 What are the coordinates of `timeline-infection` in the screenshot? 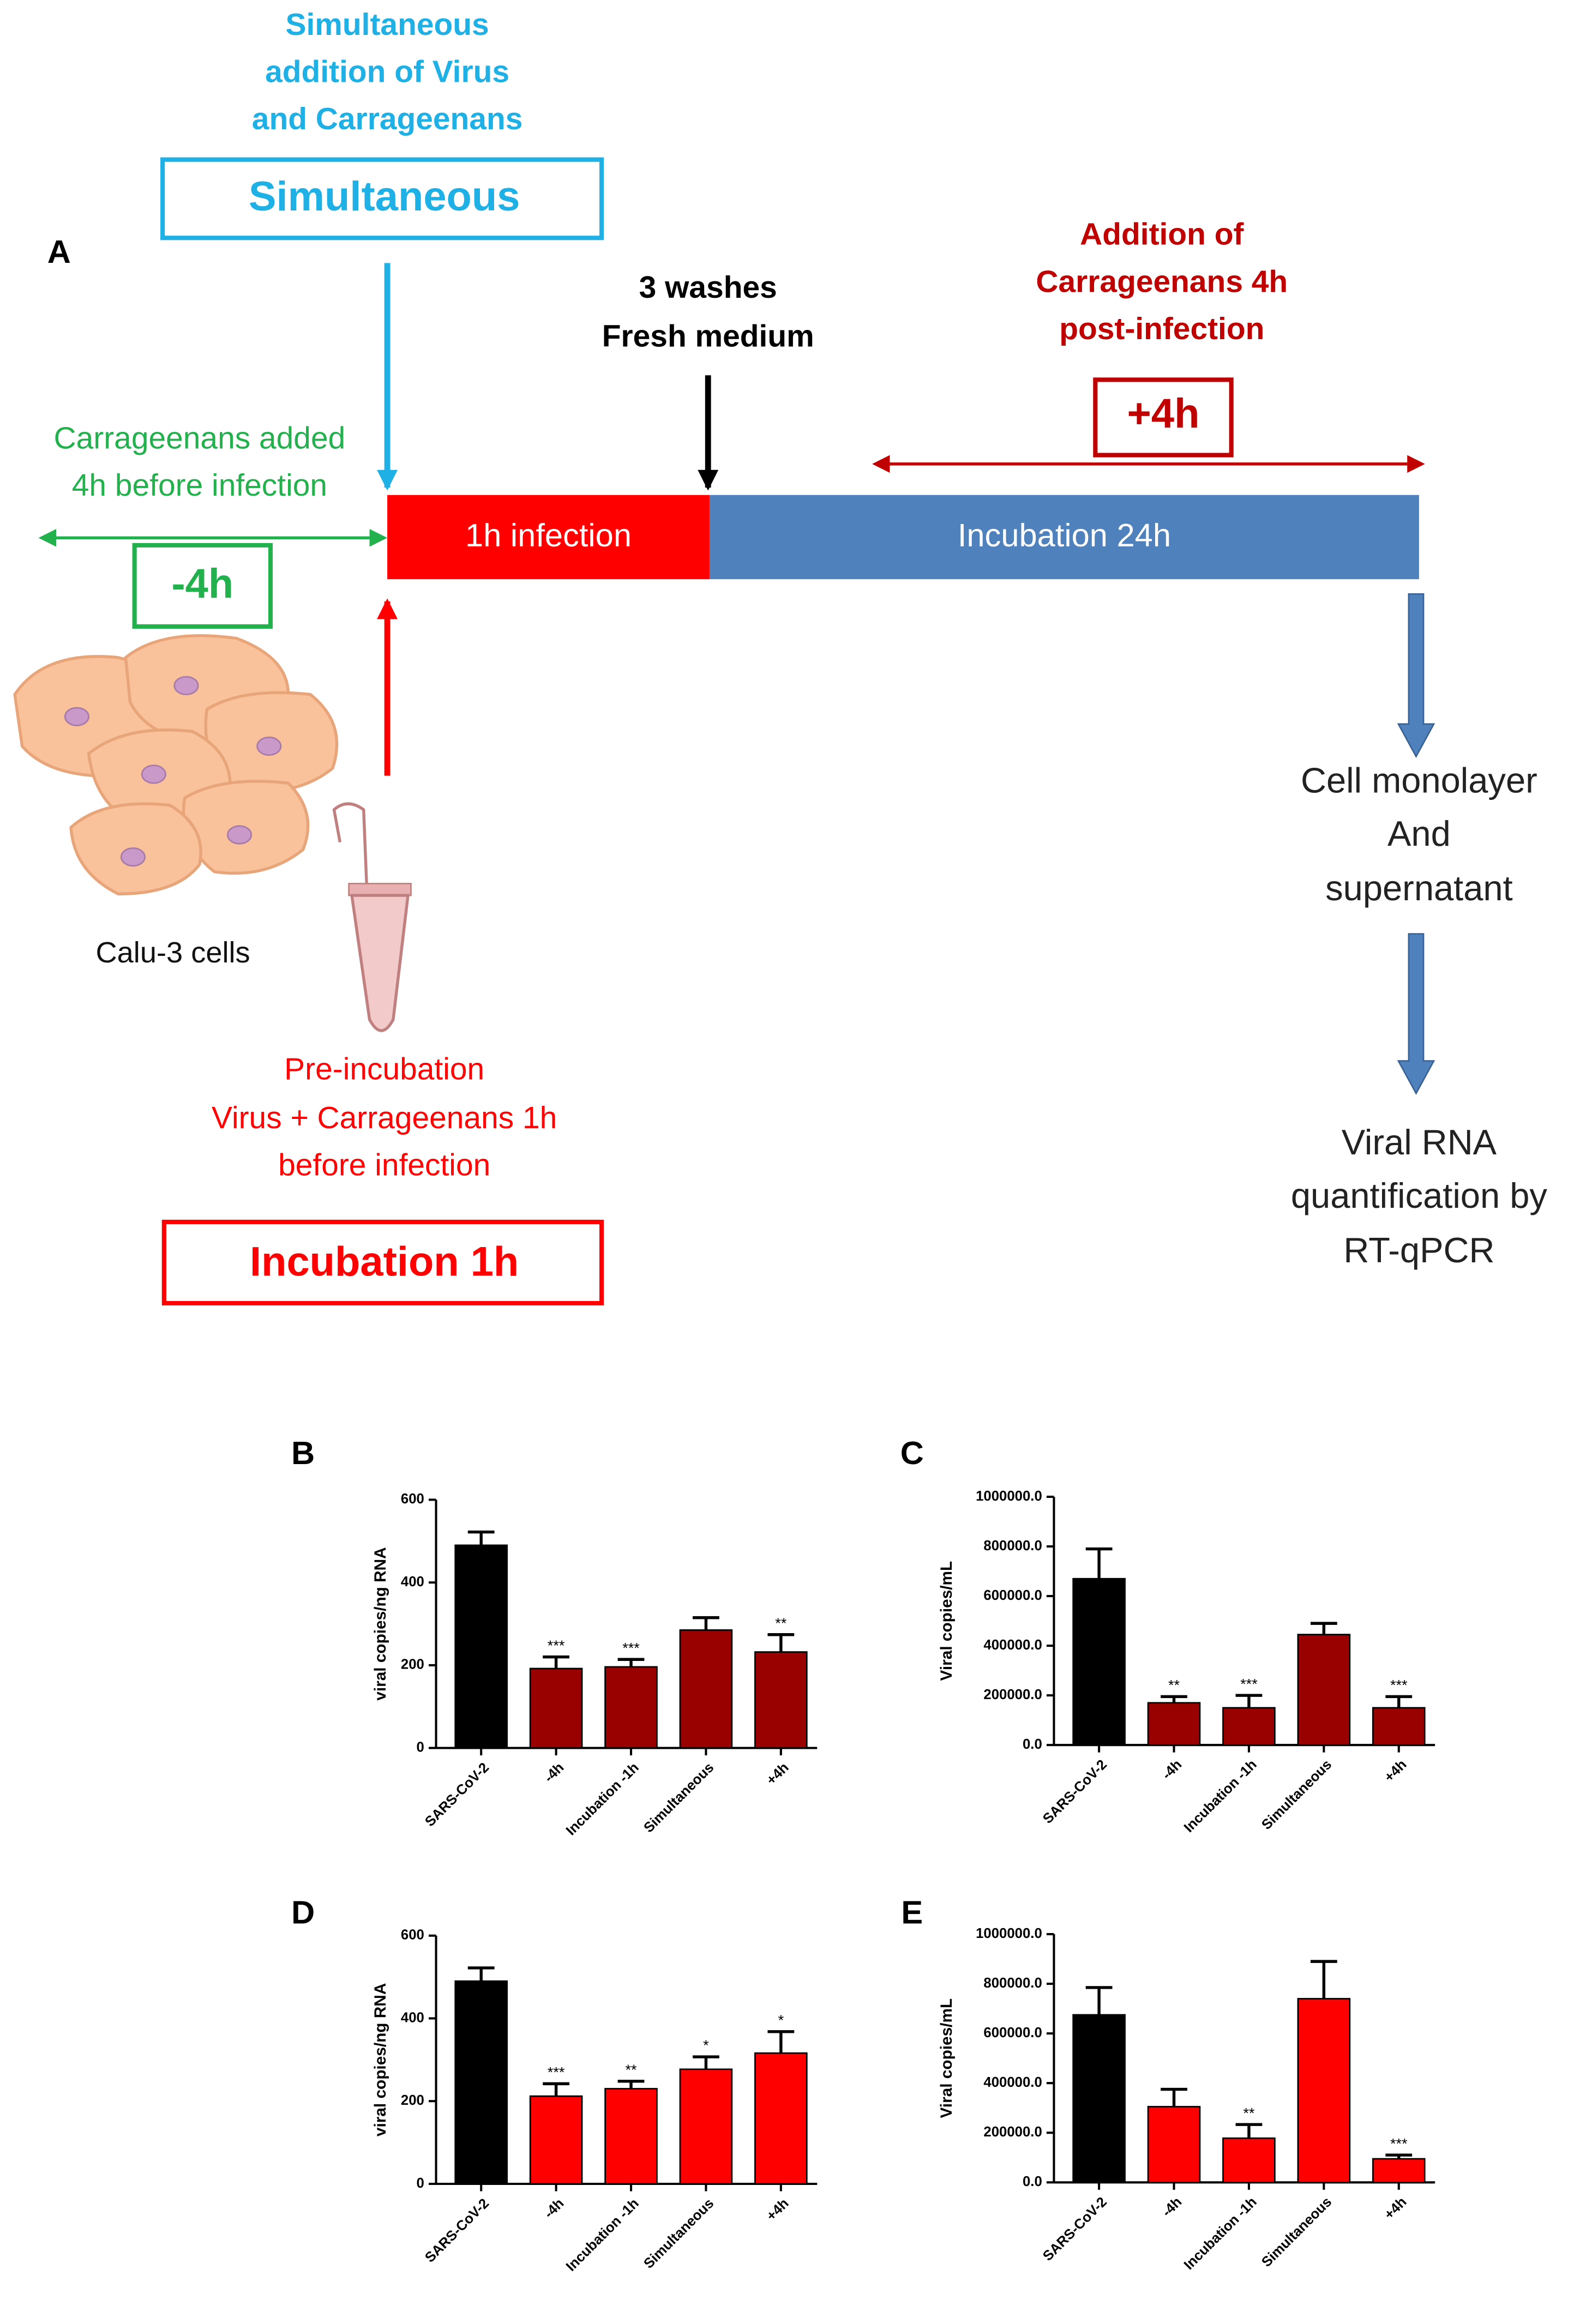 It's located at (548, 537).